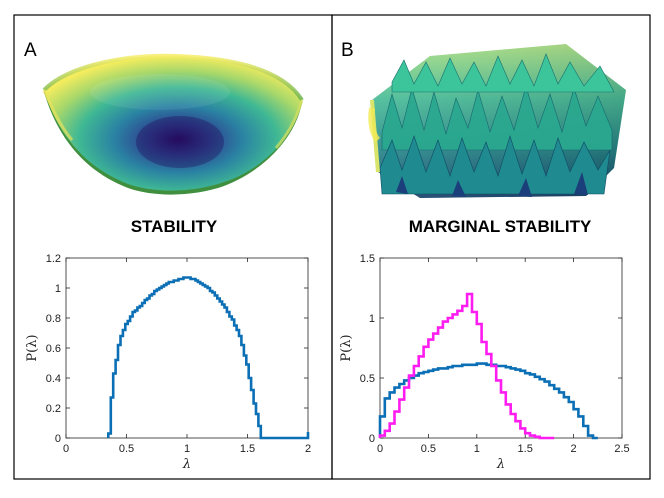 The height and width of the screenshot is (498, 664). What do you see at coordinates (372, 439) in the screenshot?
I see `chart-b-ytick-label: 0` at bounding box center [372, 439].